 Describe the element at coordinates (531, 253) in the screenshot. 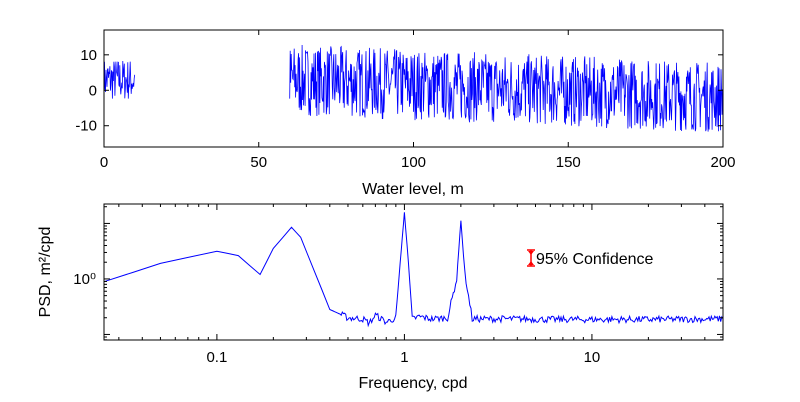

I see `confidence-arrow-top` at that location.